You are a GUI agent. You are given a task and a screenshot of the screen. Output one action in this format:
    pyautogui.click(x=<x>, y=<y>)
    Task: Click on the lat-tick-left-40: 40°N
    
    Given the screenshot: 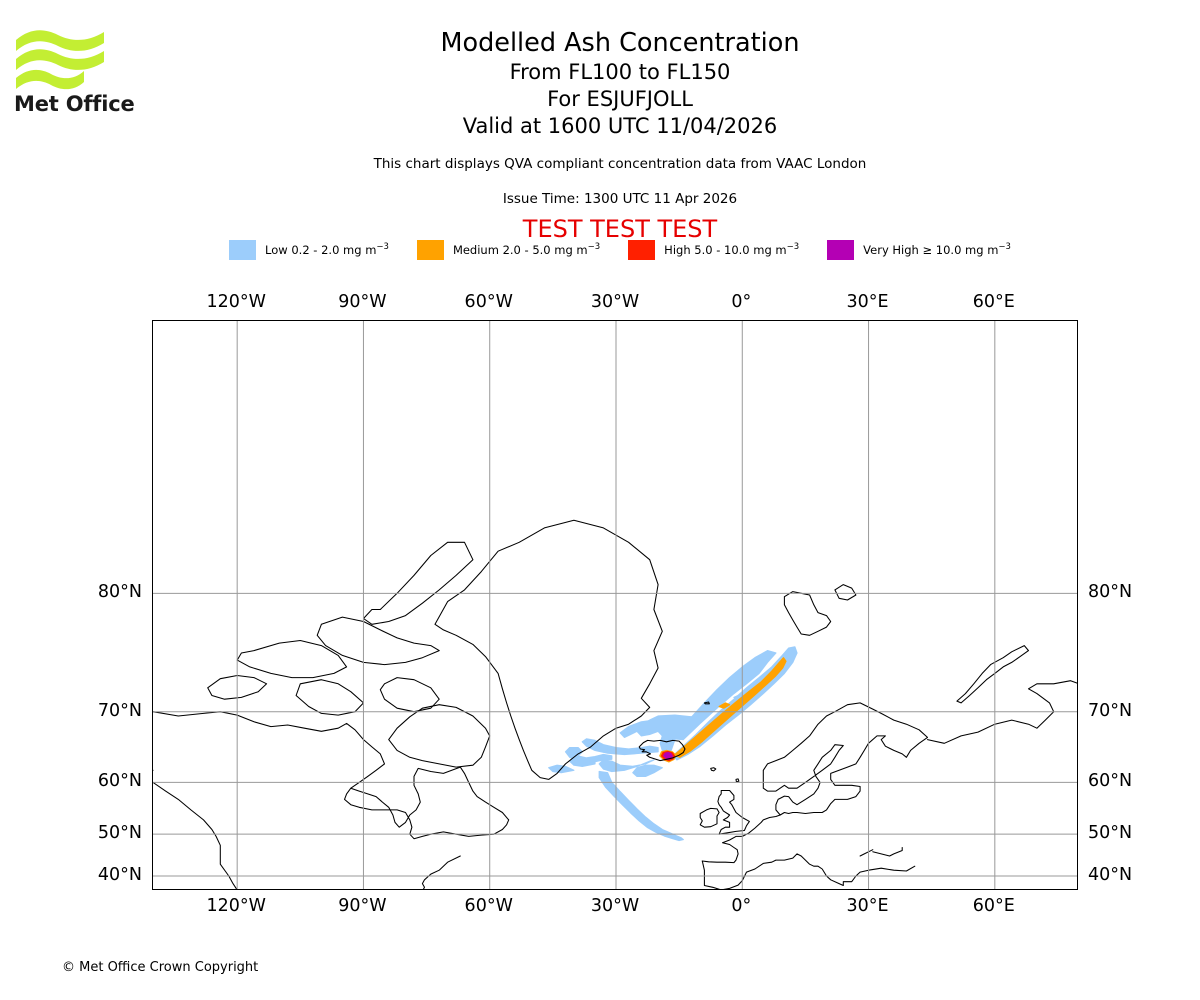 What is the action you would take?
    pyautogui.click(x=119, y=875)
    